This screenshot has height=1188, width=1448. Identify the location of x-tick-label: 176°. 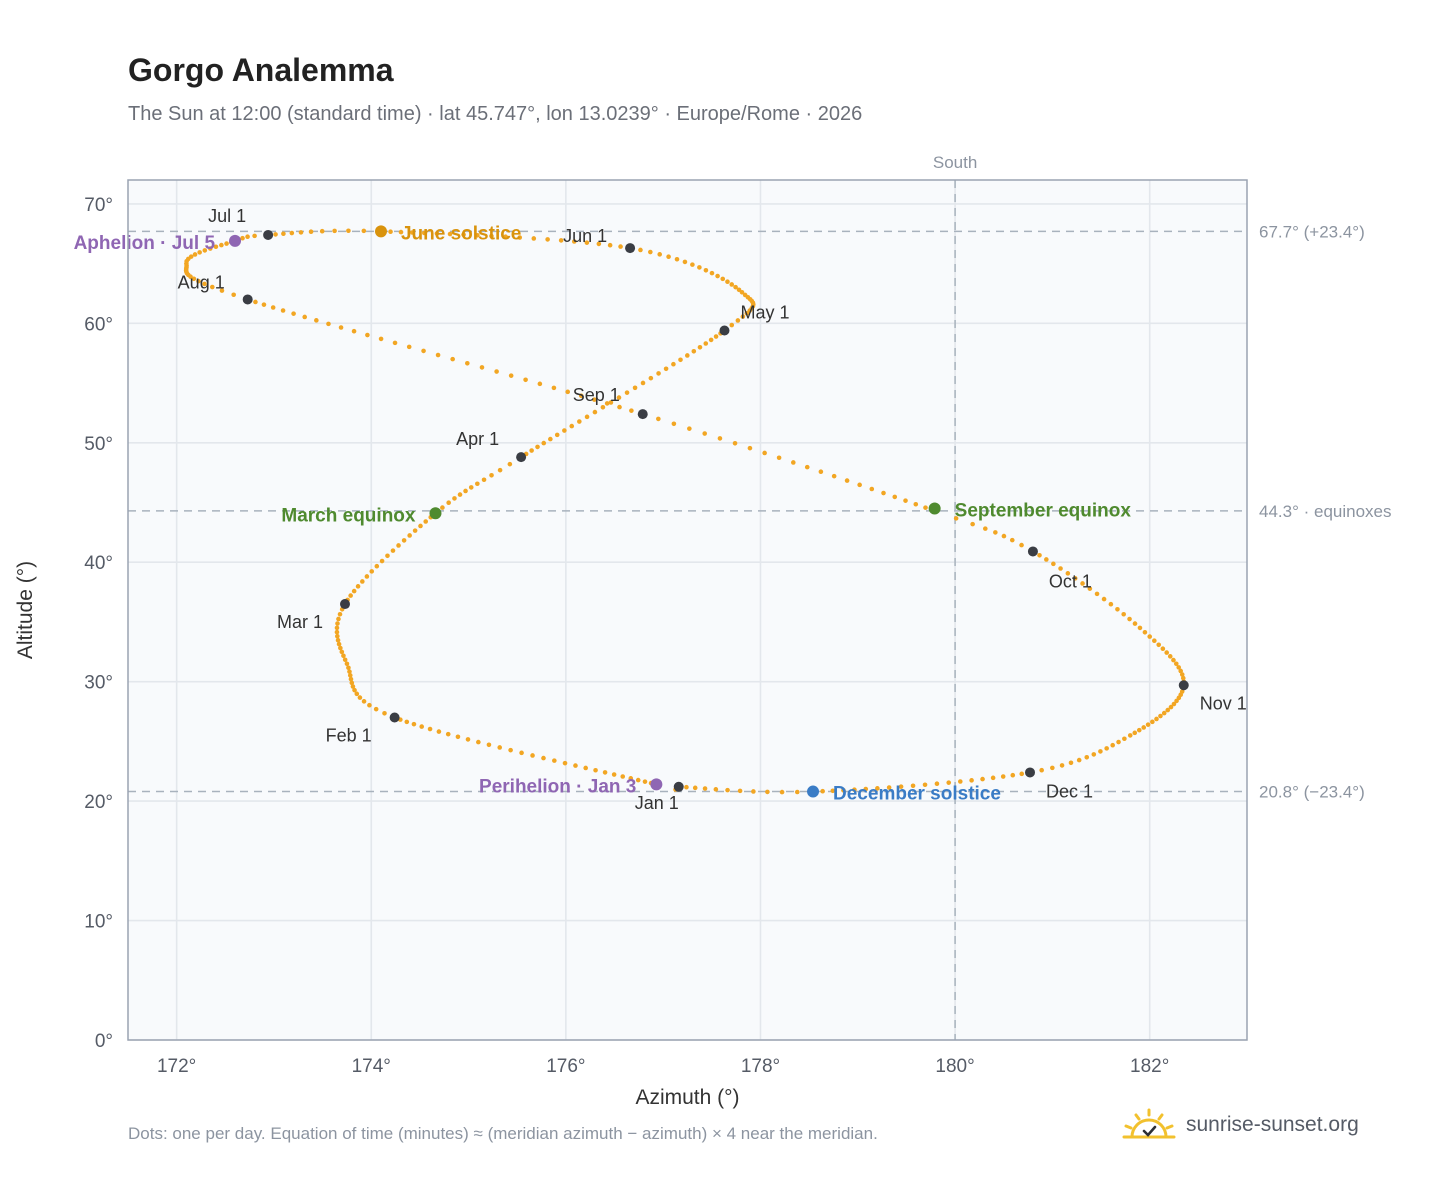
(565, 1066).